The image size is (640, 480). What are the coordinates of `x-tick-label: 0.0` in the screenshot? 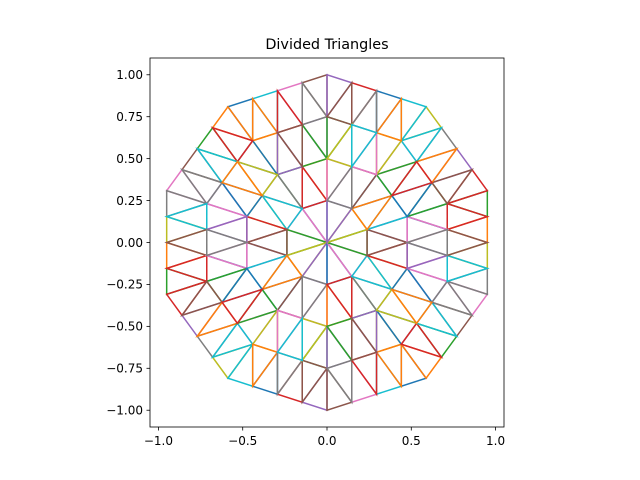 It's located at (326, 441).